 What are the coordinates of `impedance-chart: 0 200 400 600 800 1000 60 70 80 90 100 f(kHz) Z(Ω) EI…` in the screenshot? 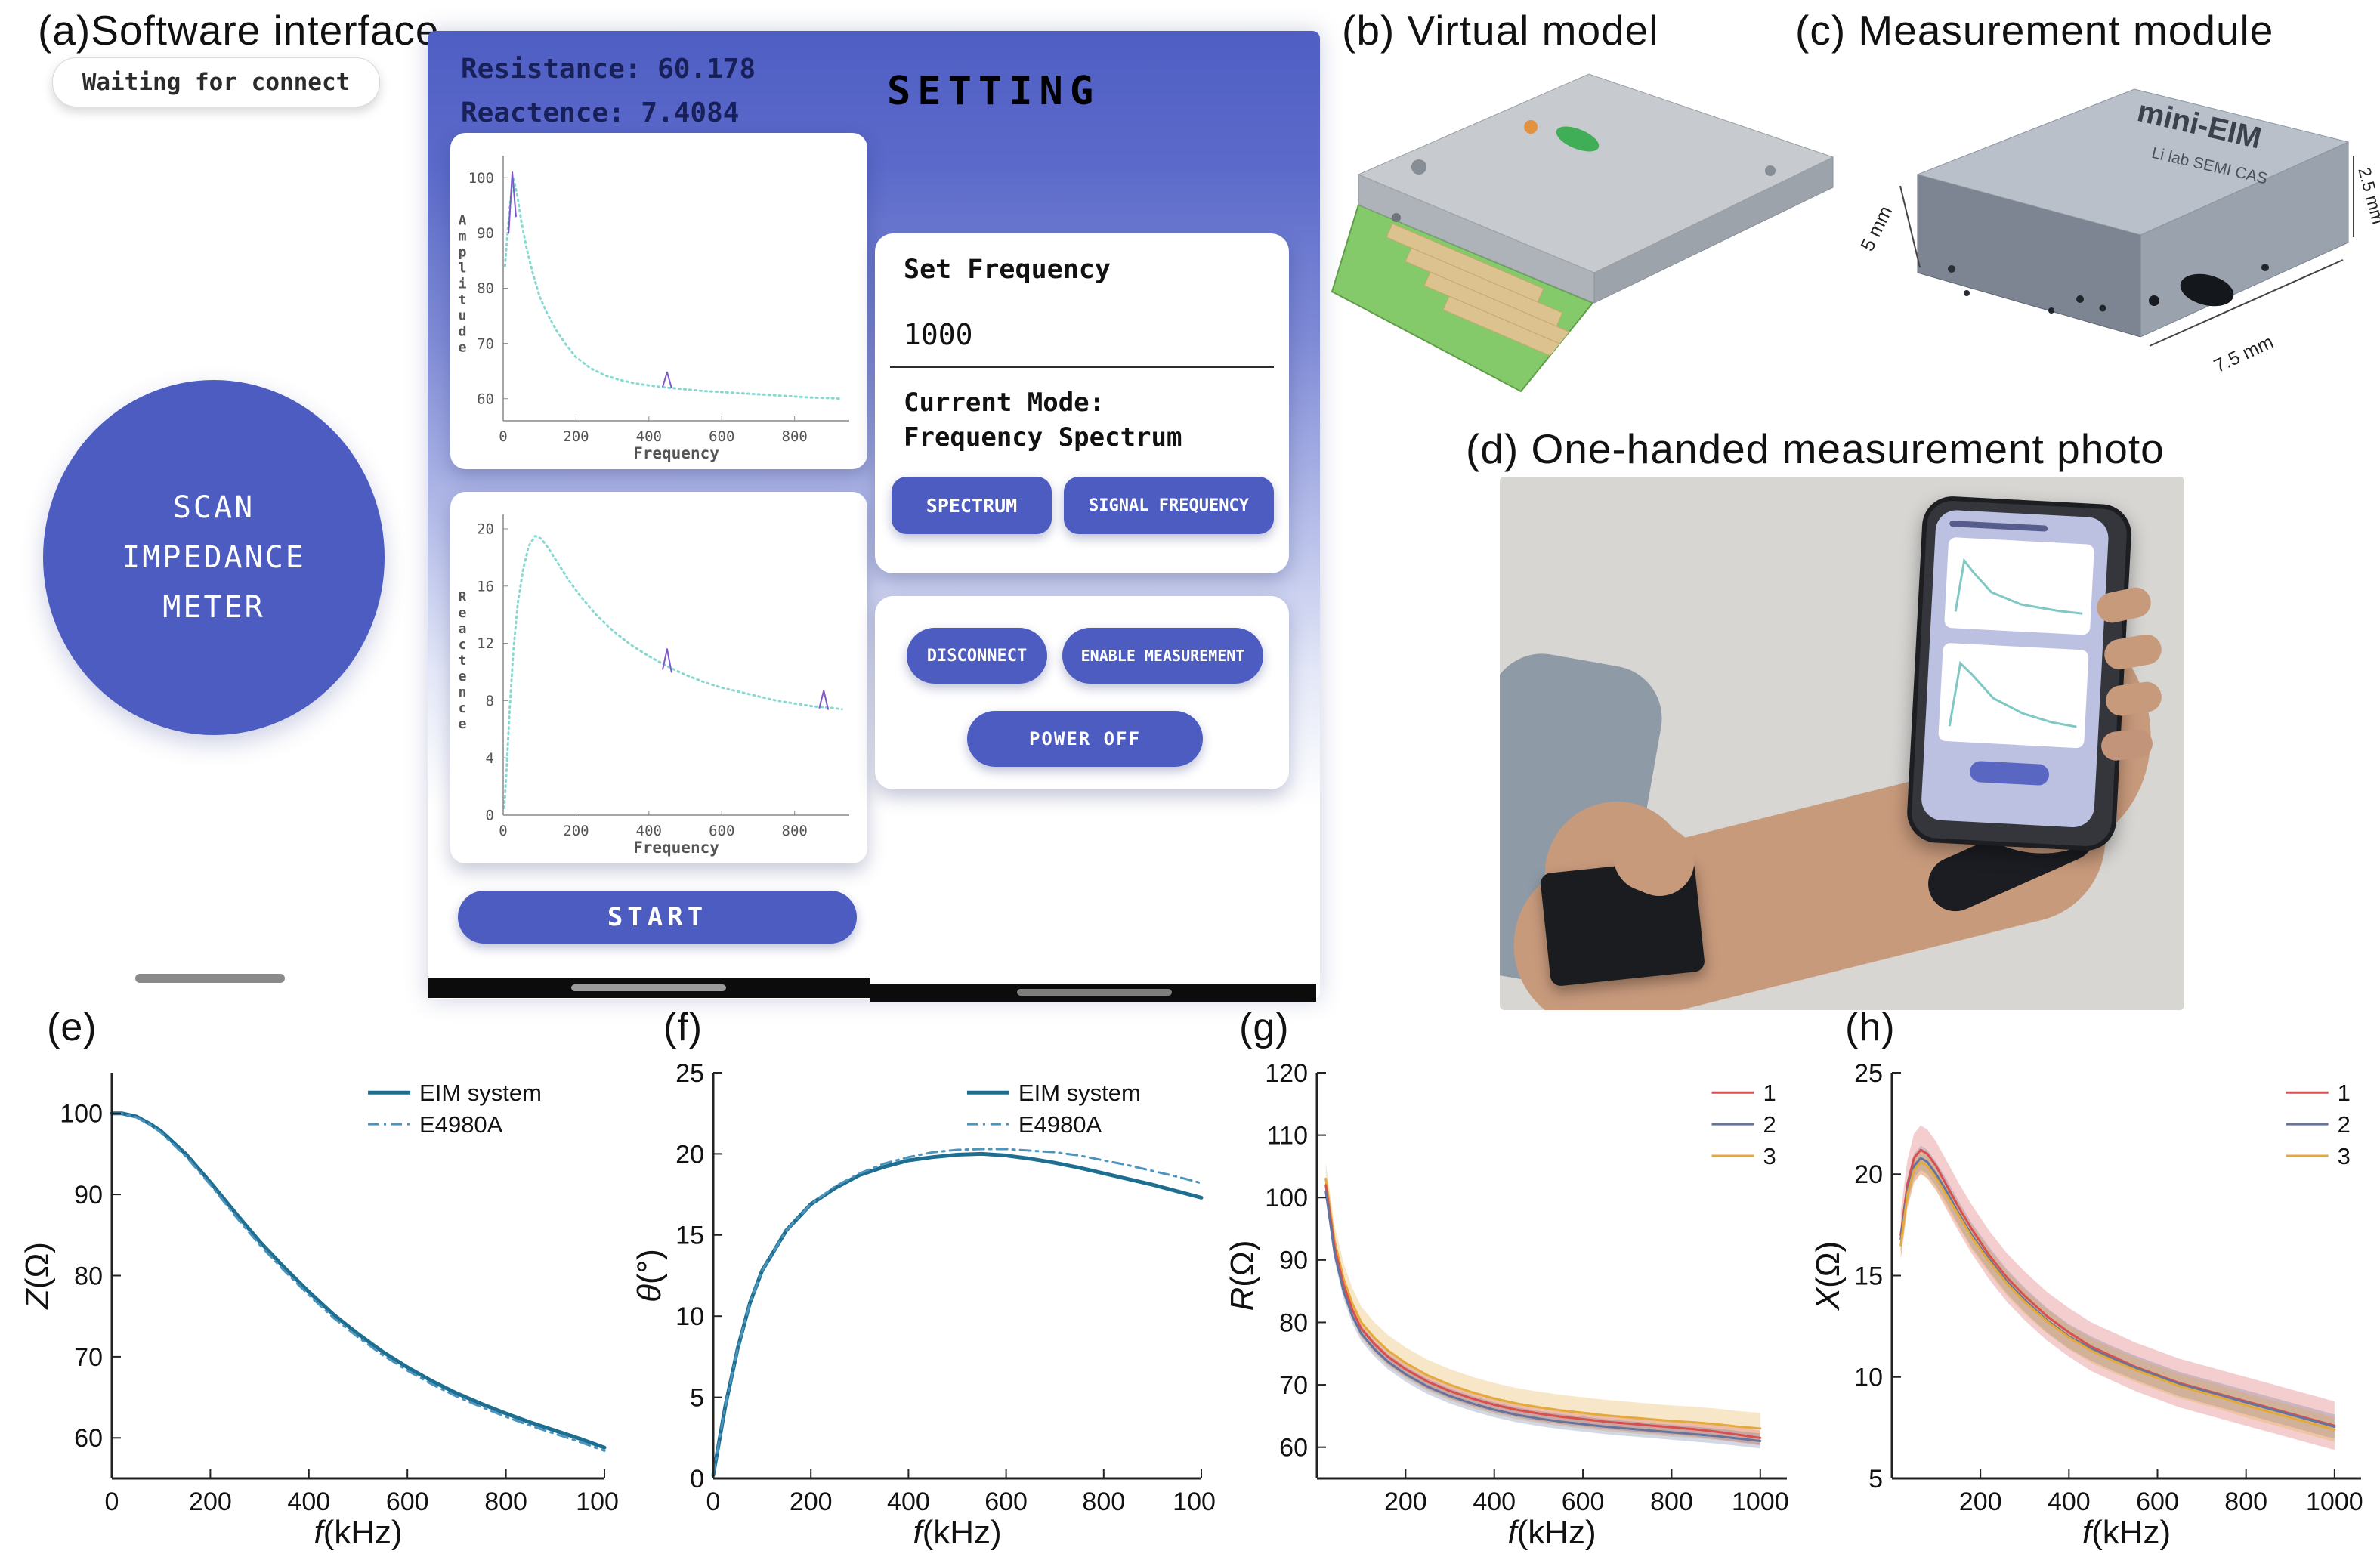 It's located at (321, 1312).